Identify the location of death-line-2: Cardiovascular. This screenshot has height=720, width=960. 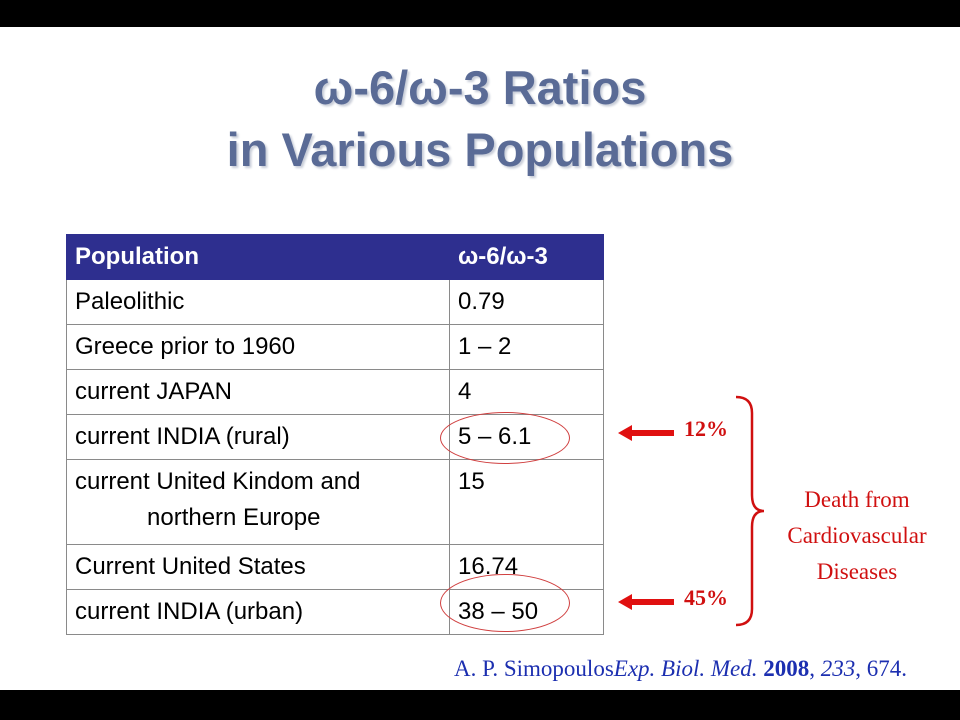
(857, 535).